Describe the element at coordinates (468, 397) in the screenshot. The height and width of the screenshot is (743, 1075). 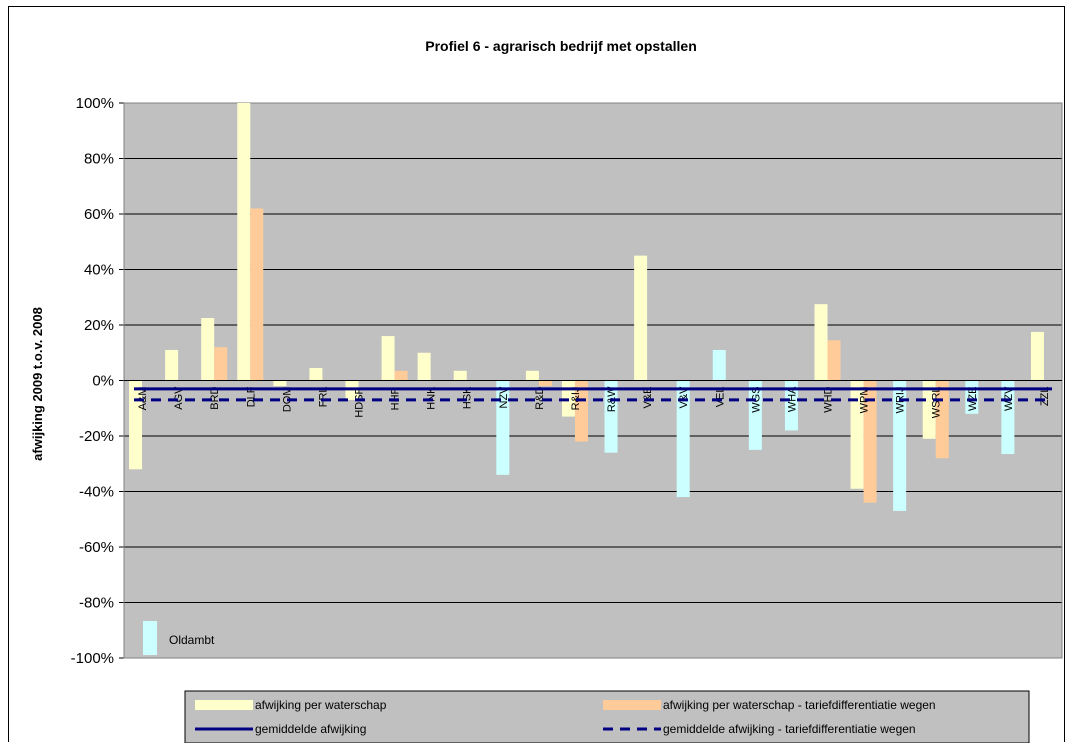
I see `x-category-label: HSK` at that location.